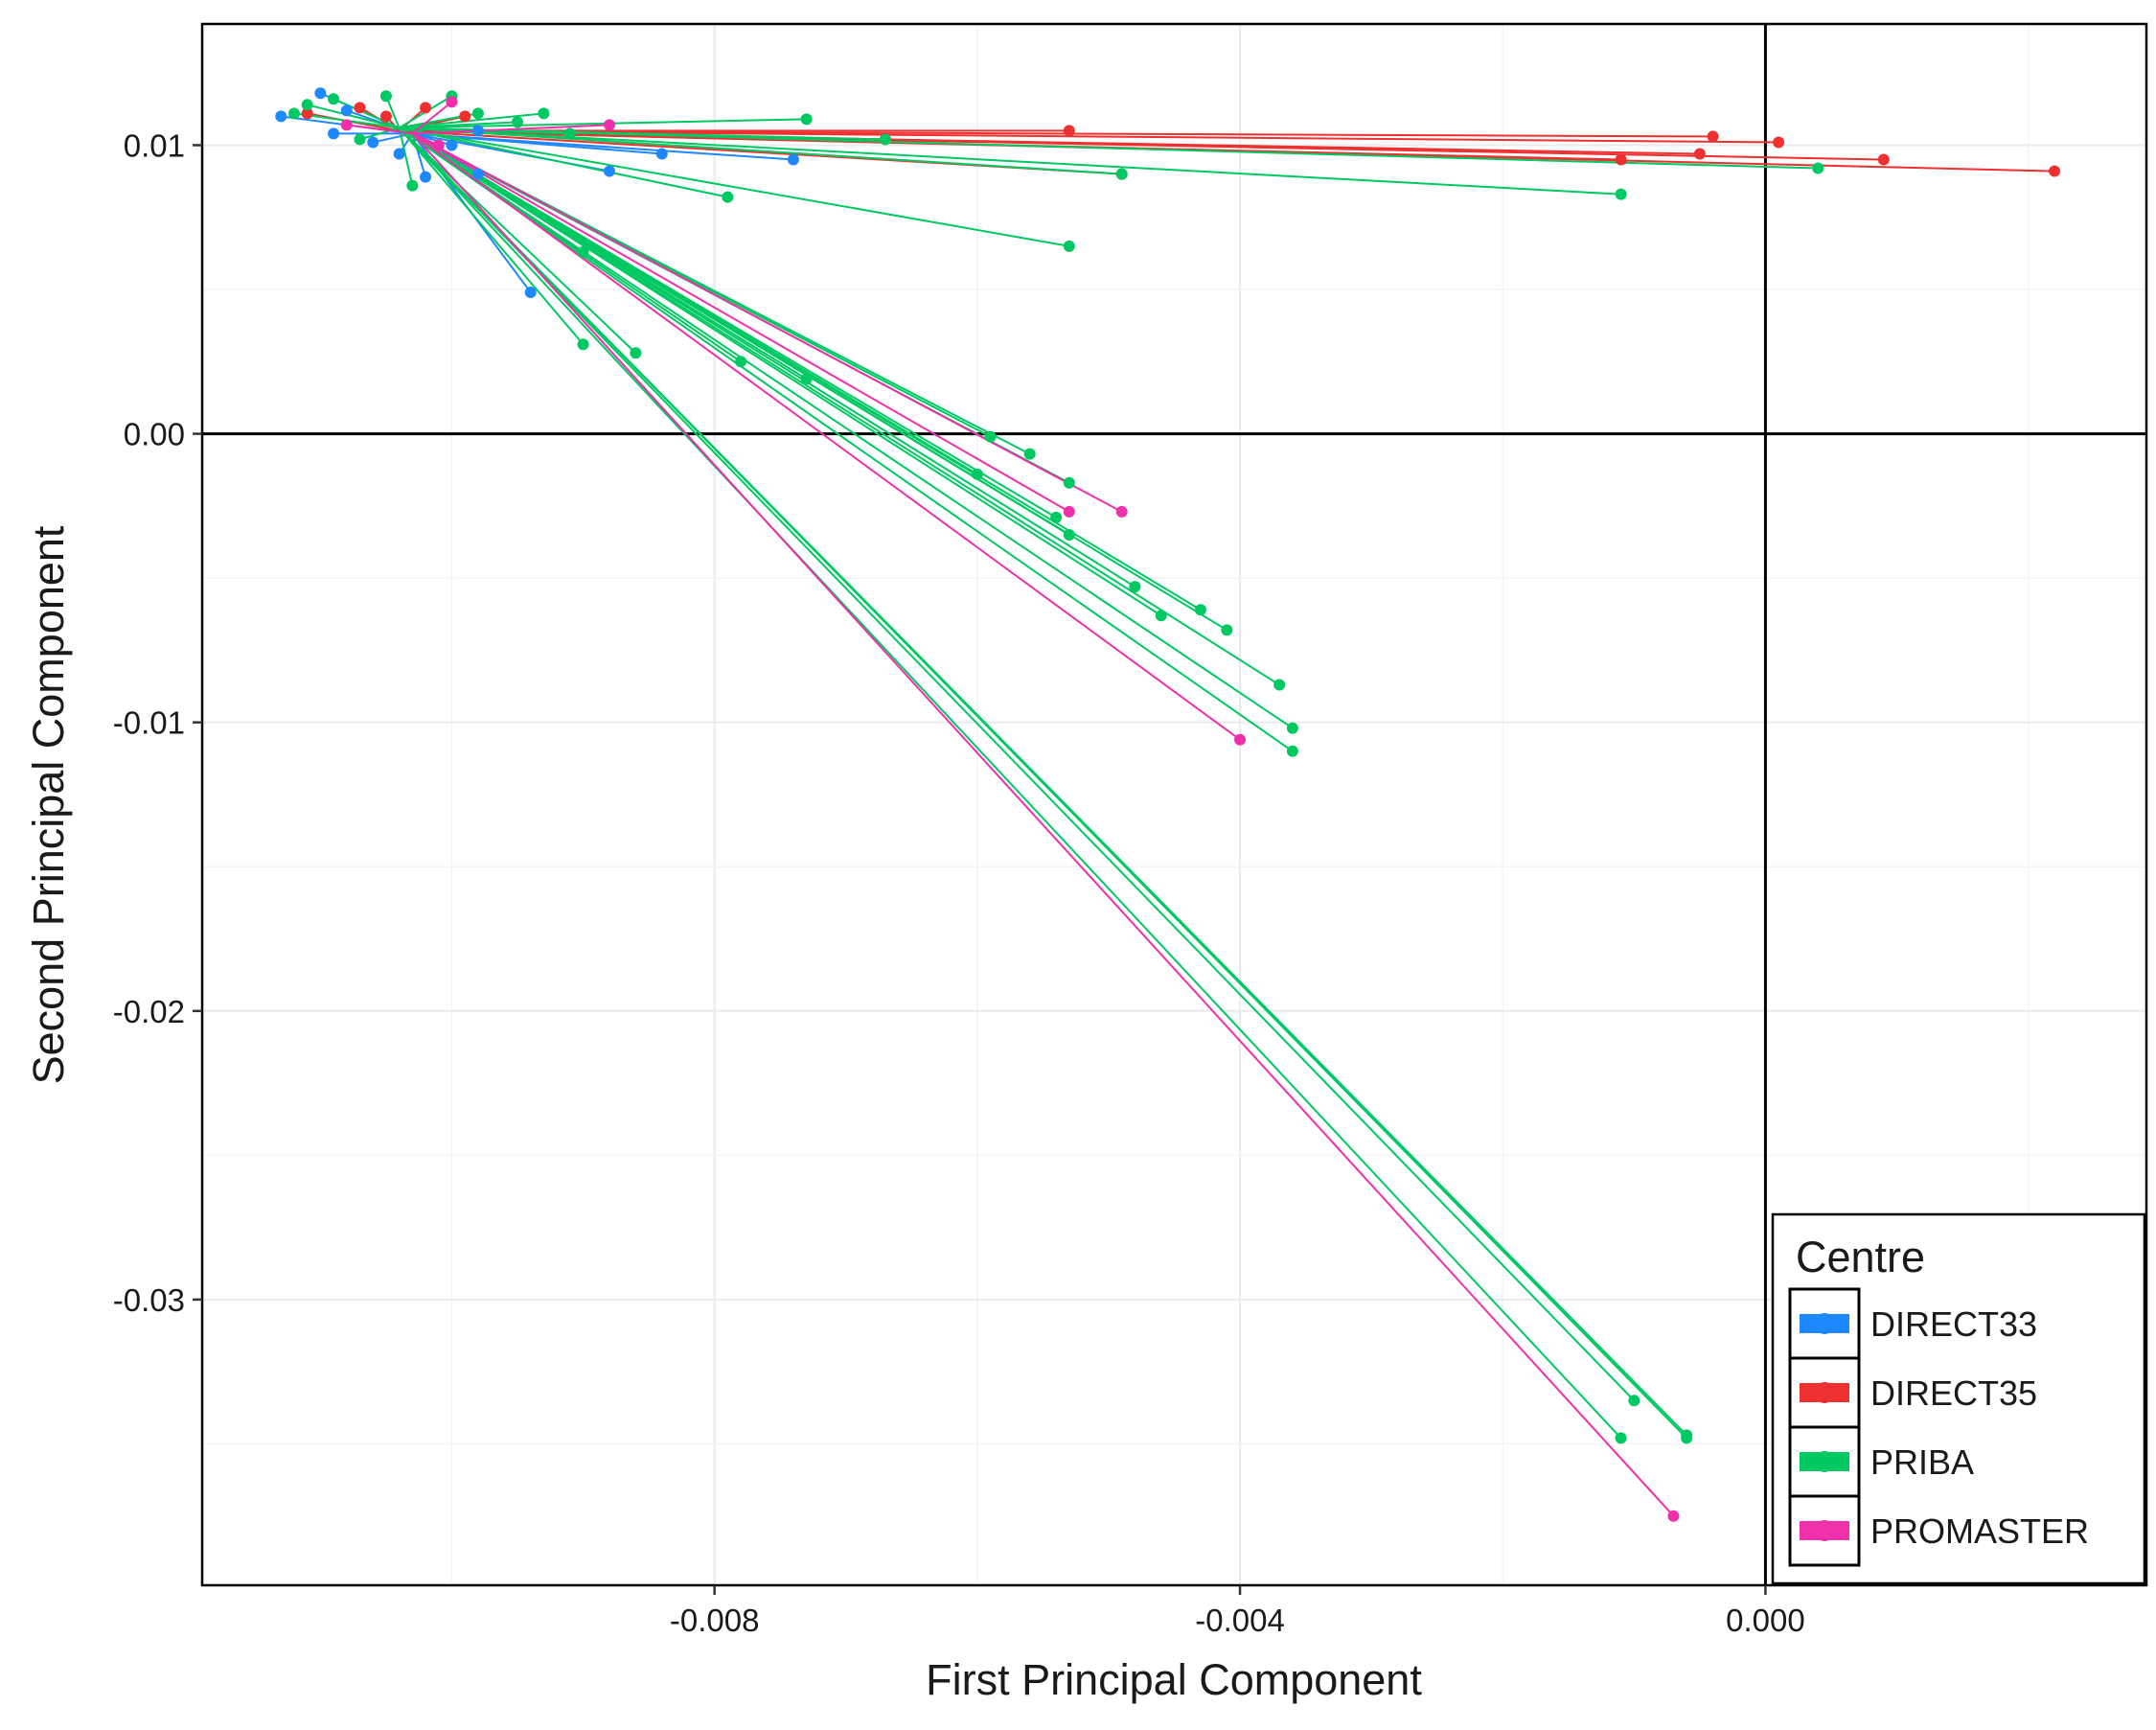  What do you see at coordinates (1174, 1679) in the screenshot?
I see `x-axis-title: First Principal Component` at bounding box center [1174, 1679].